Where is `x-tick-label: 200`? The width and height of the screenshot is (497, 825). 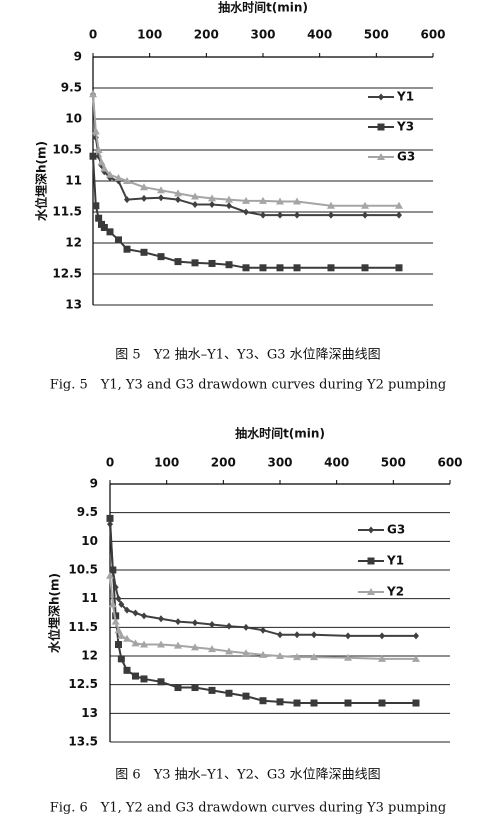 x-tick-label: 200 is located at coordinates (206, 35).